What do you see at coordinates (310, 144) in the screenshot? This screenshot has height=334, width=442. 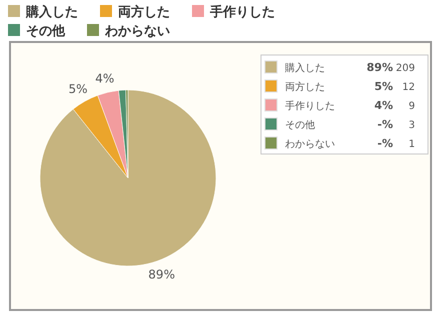 I see `category-label: わからない` at bounding box center [310, 144].